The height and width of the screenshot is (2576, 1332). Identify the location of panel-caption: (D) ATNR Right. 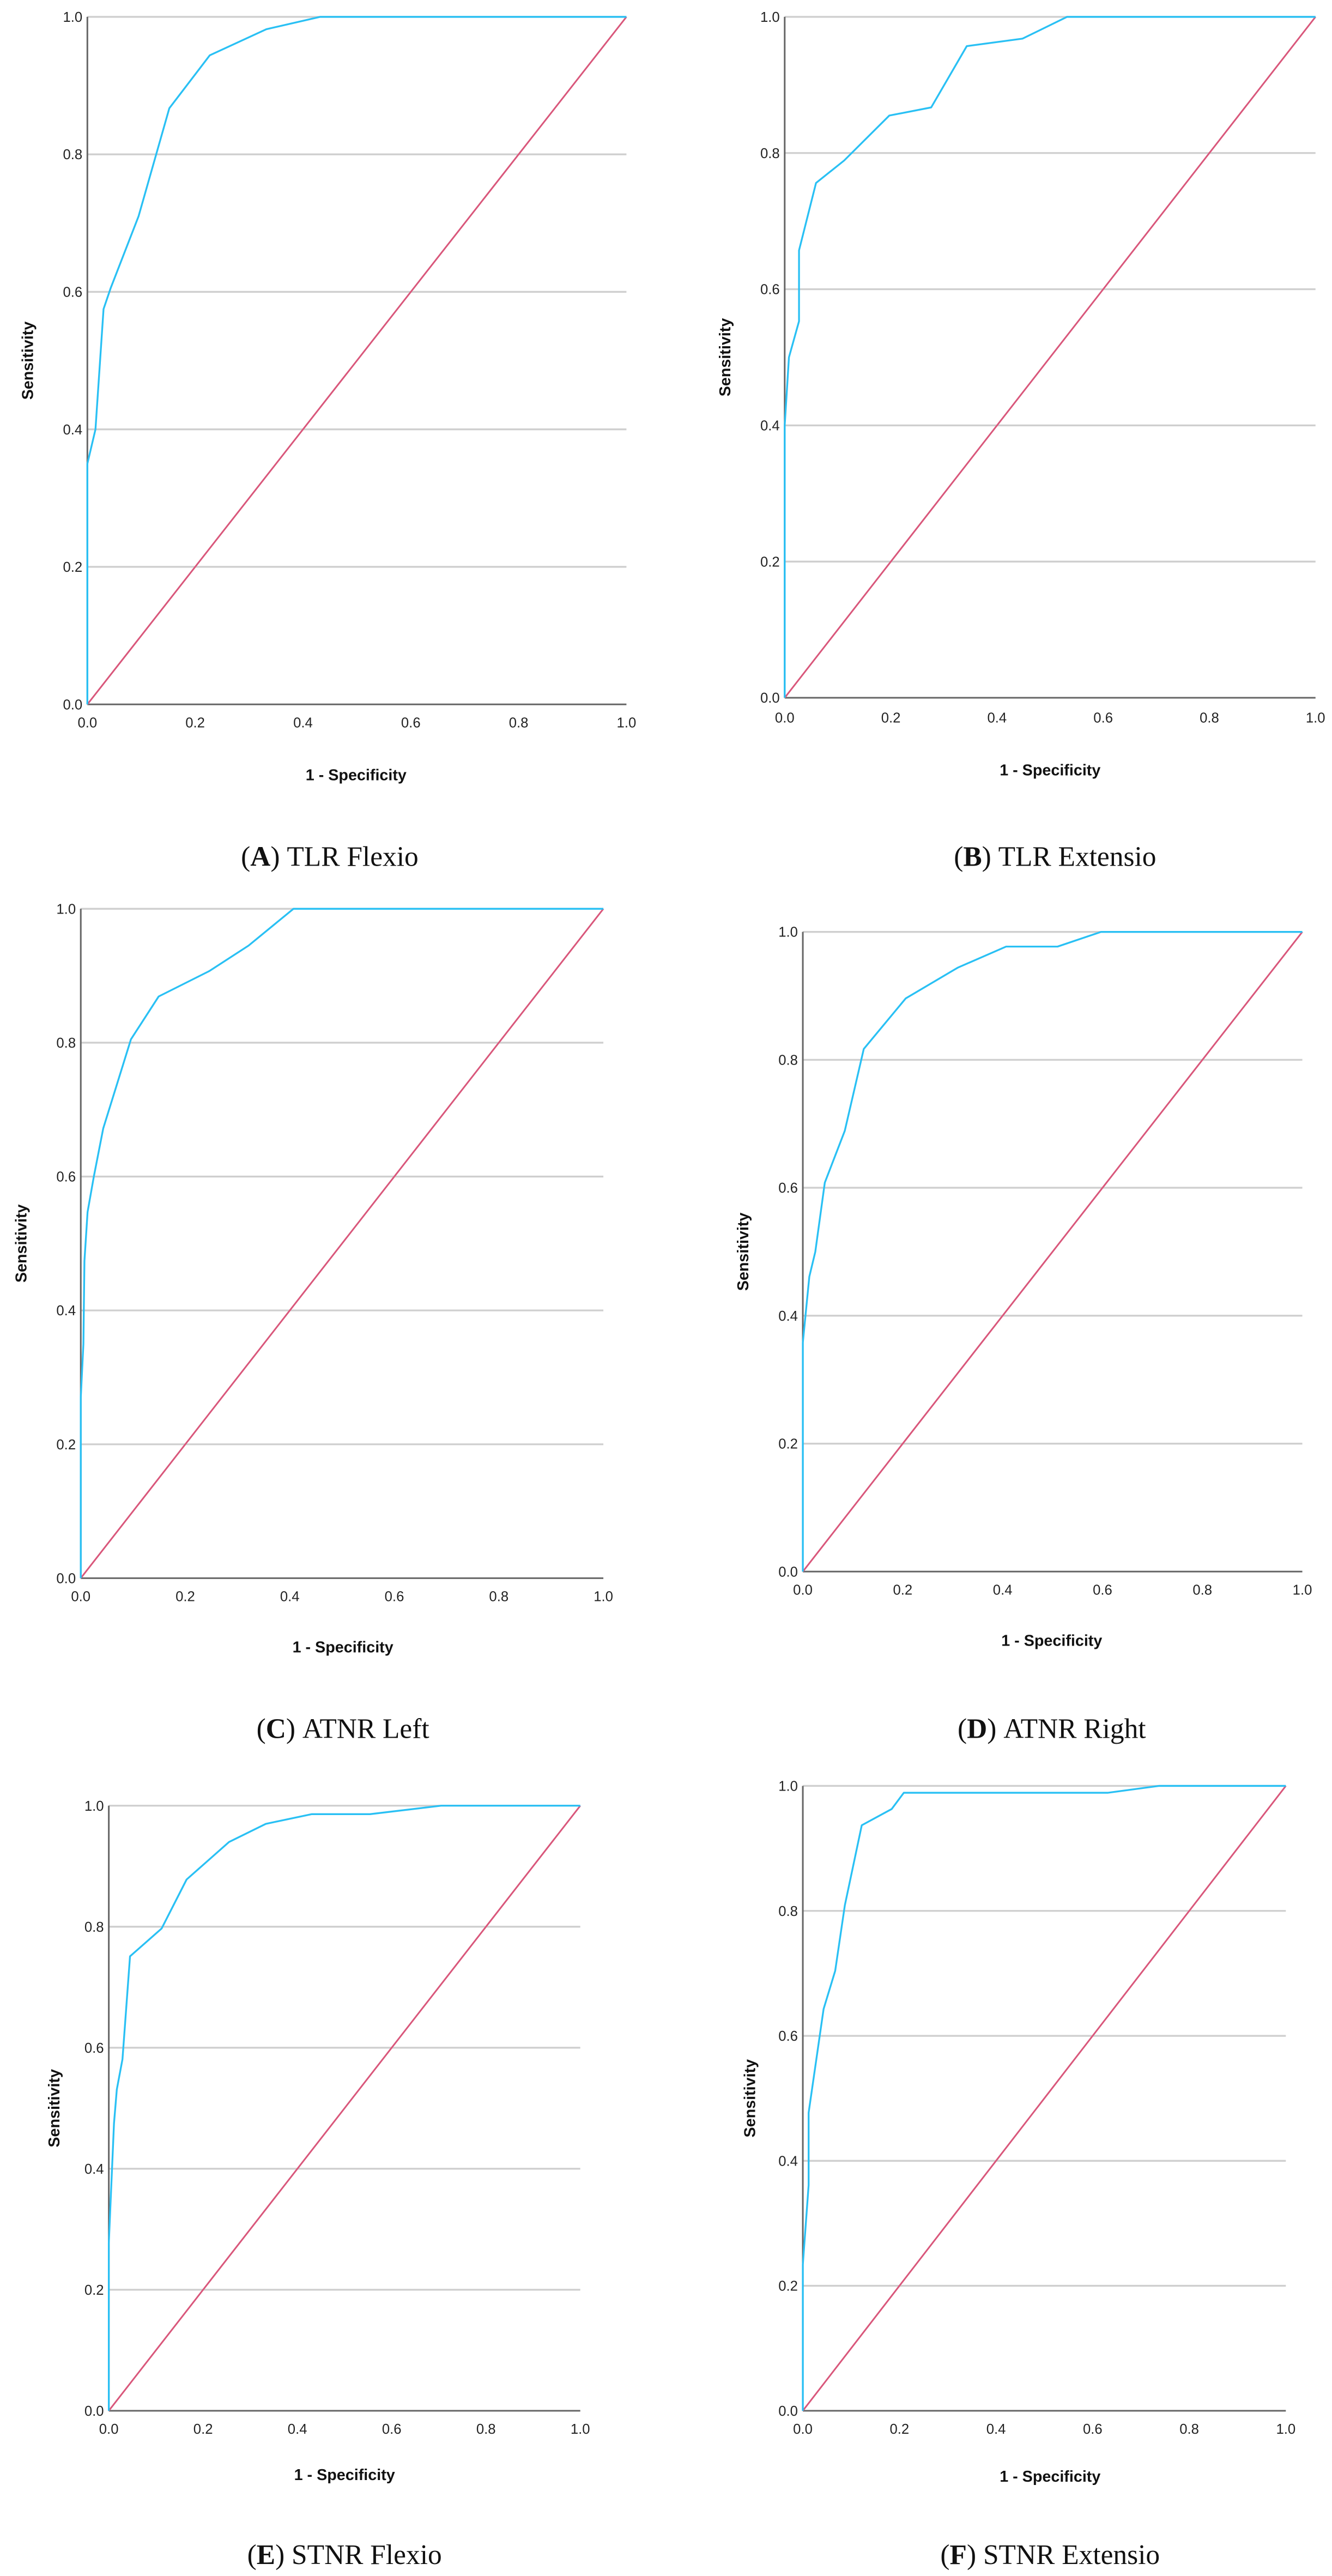
(1052, 1729).